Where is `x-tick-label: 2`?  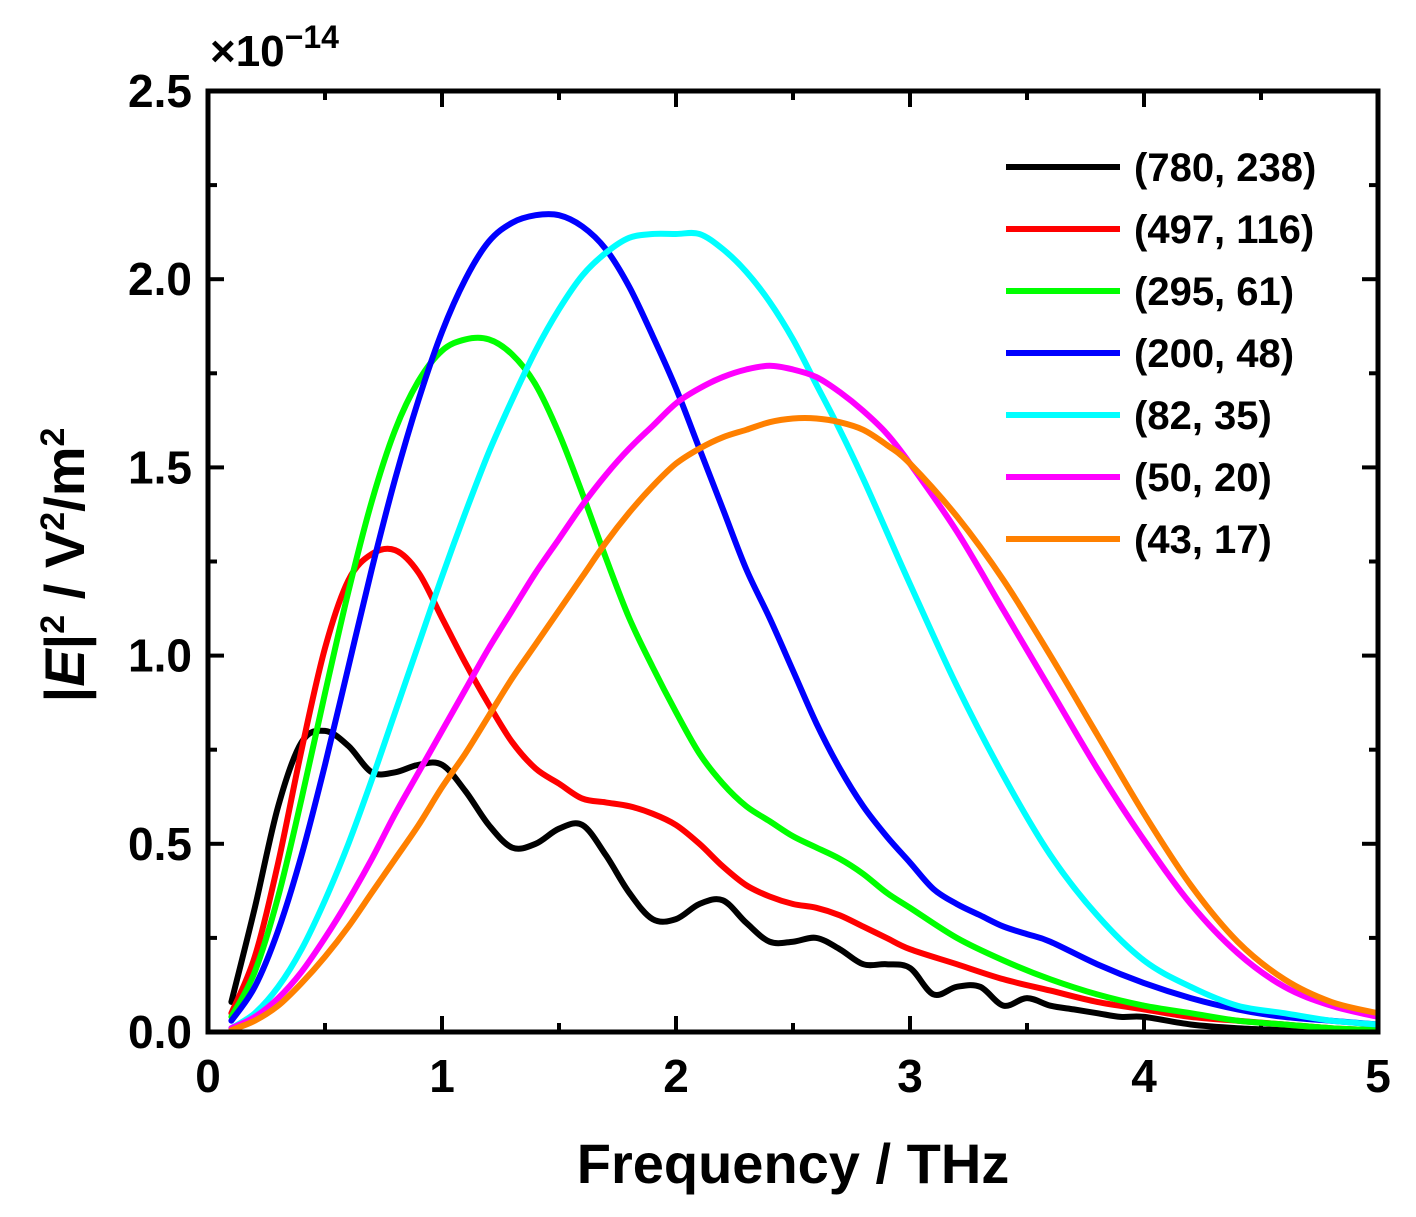
x-tick-label: 2 is located at coordinates (676, 1076).